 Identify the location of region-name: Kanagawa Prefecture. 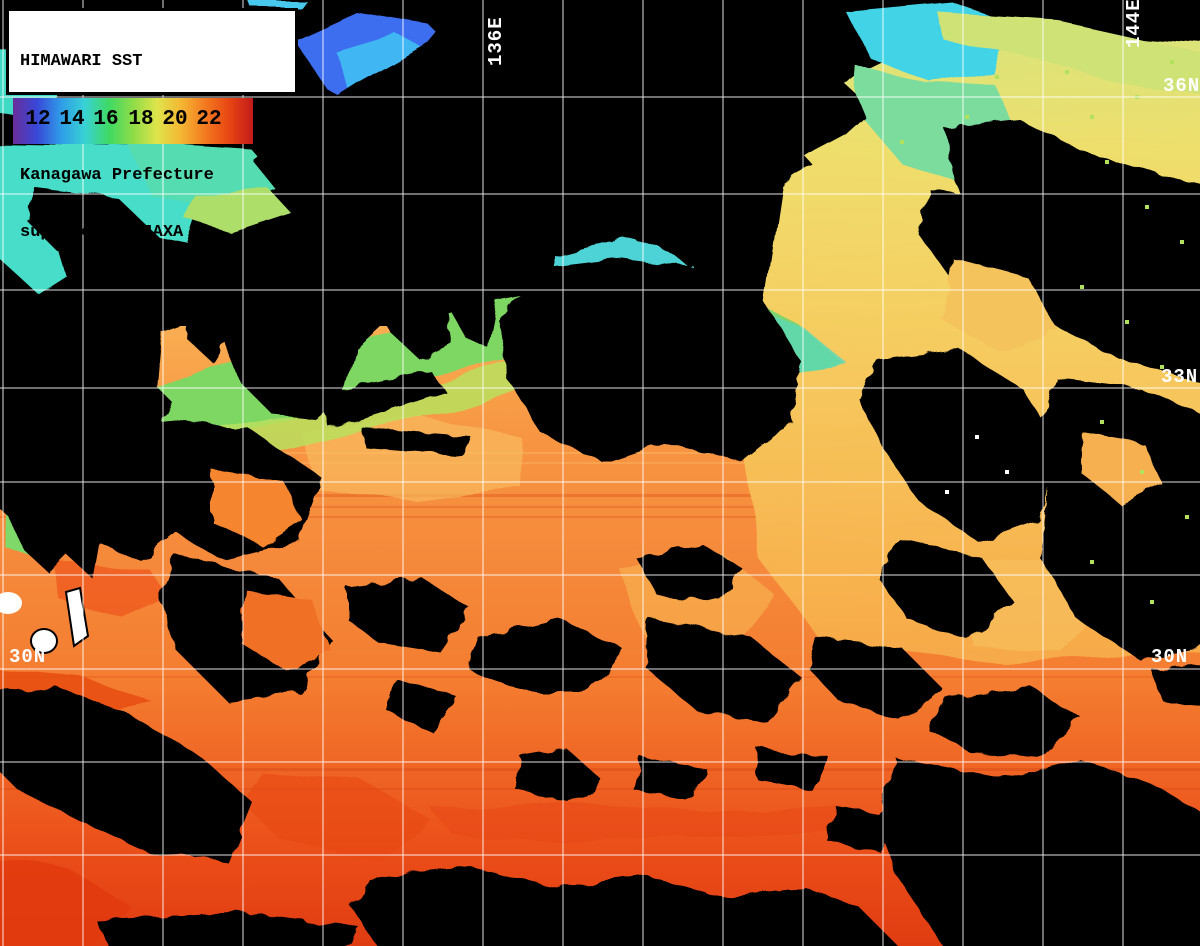
(117, 175).